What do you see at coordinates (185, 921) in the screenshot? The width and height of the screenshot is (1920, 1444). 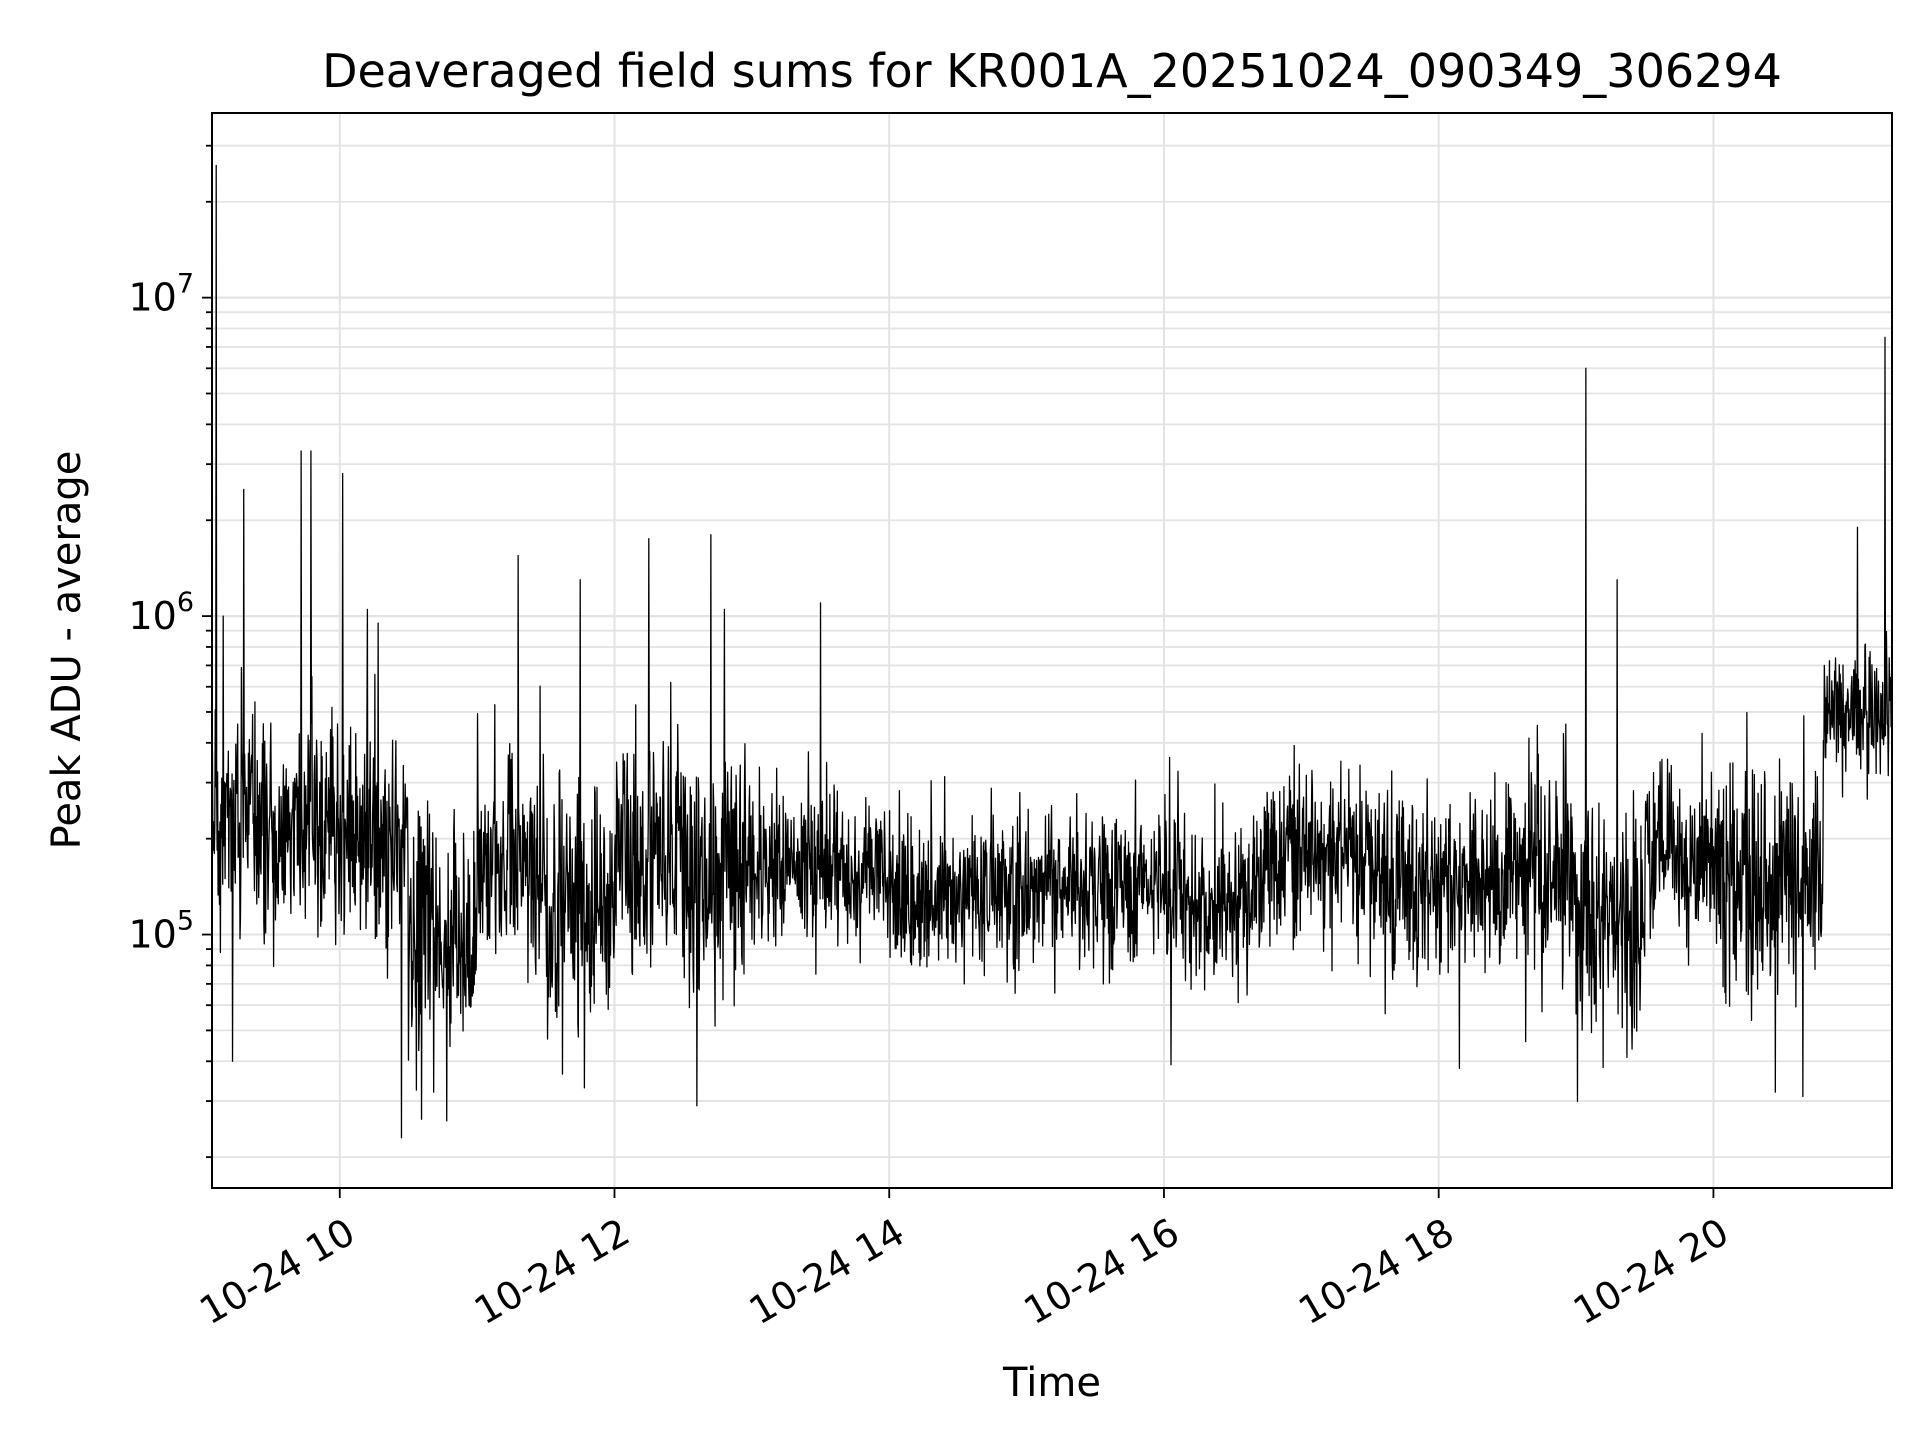 I see `y-tick-exponent: 5` at bounding box center [185, 921].